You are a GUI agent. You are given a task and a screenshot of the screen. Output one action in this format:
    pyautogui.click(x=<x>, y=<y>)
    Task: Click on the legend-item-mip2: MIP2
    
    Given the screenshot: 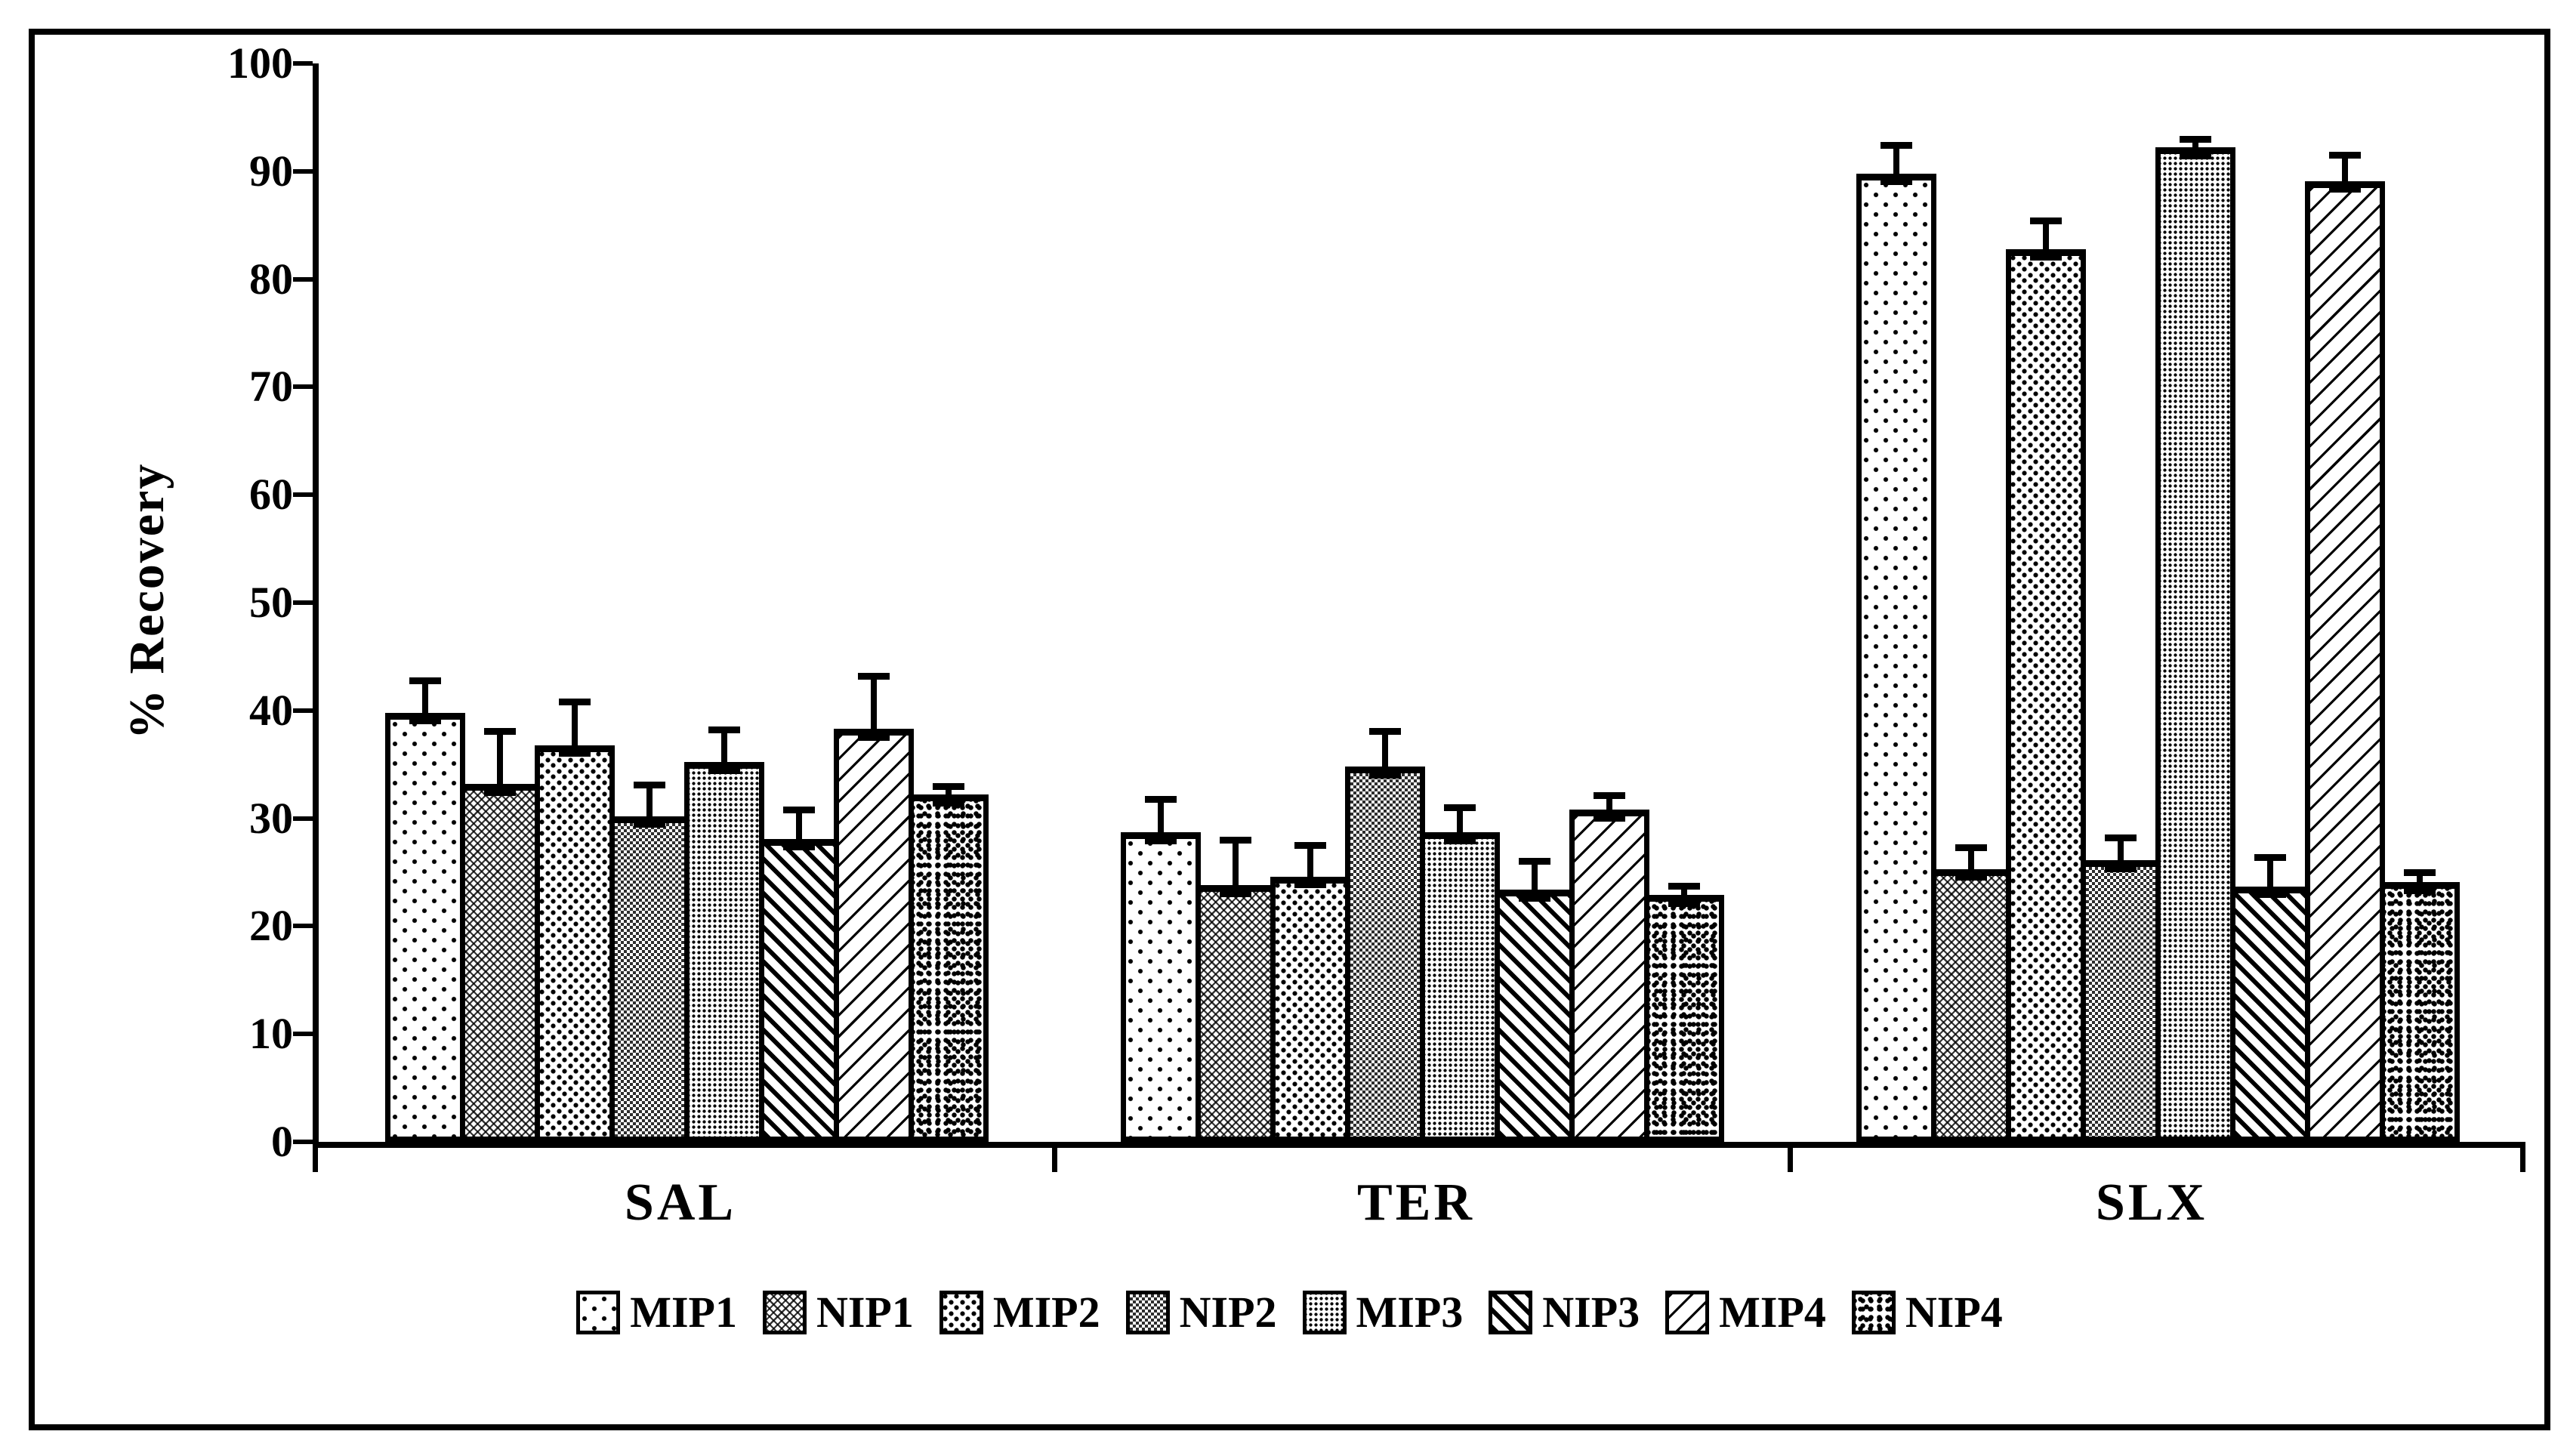 What is the action you would take?
    pyautogui.click(x=1020, y=1312)
    